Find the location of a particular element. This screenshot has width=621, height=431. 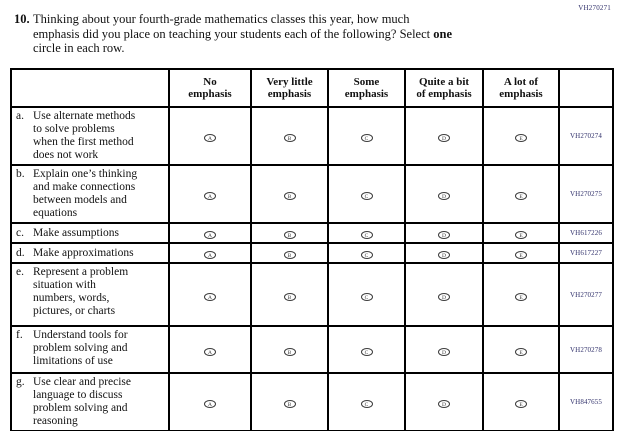

page-code: VH270271 is located at coordinates (594, 8).